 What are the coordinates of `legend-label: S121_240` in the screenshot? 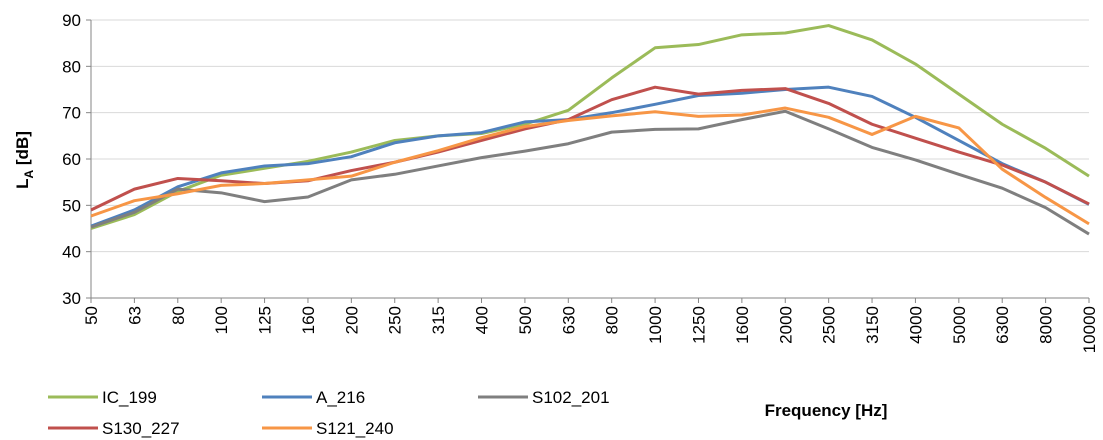 It's located at (355, 428).